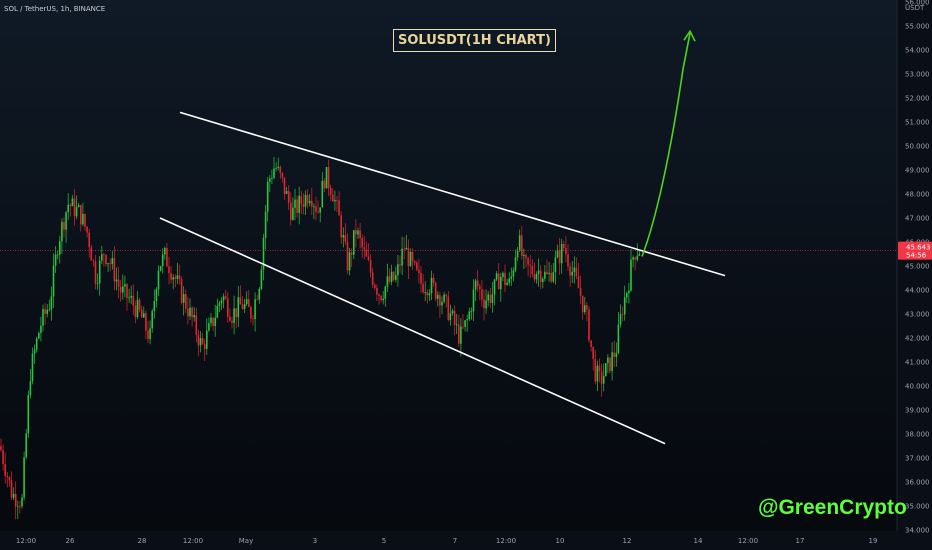  What do you see at coordinates (917, 315) in the screenshot?
I see `y-tick-label: 43.000` at bounding box center [917, 315].